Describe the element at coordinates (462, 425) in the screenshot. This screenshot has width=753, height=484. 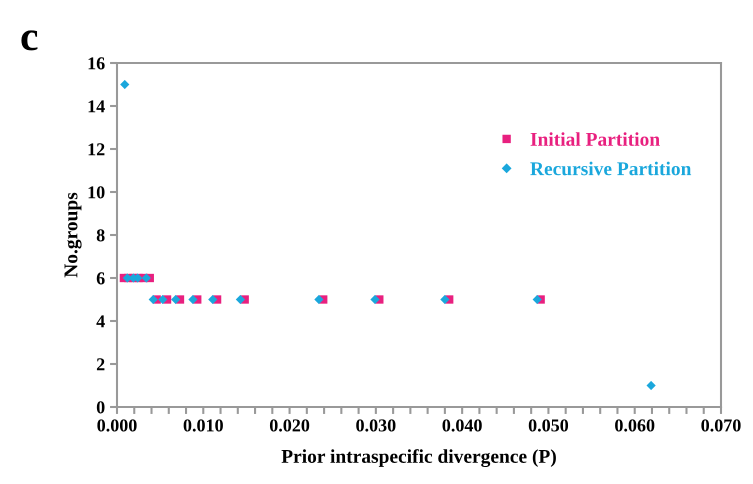
I see `x-tick-label: 0.040` at that location.